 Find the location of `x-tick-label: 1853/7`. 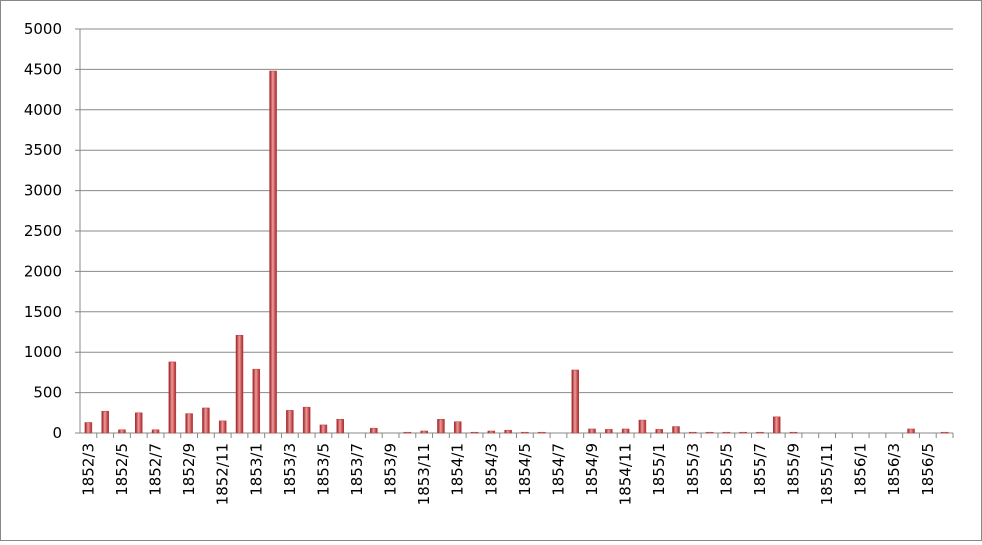

x-tick-label: 1853/7 is located at coordinates (357, 469).